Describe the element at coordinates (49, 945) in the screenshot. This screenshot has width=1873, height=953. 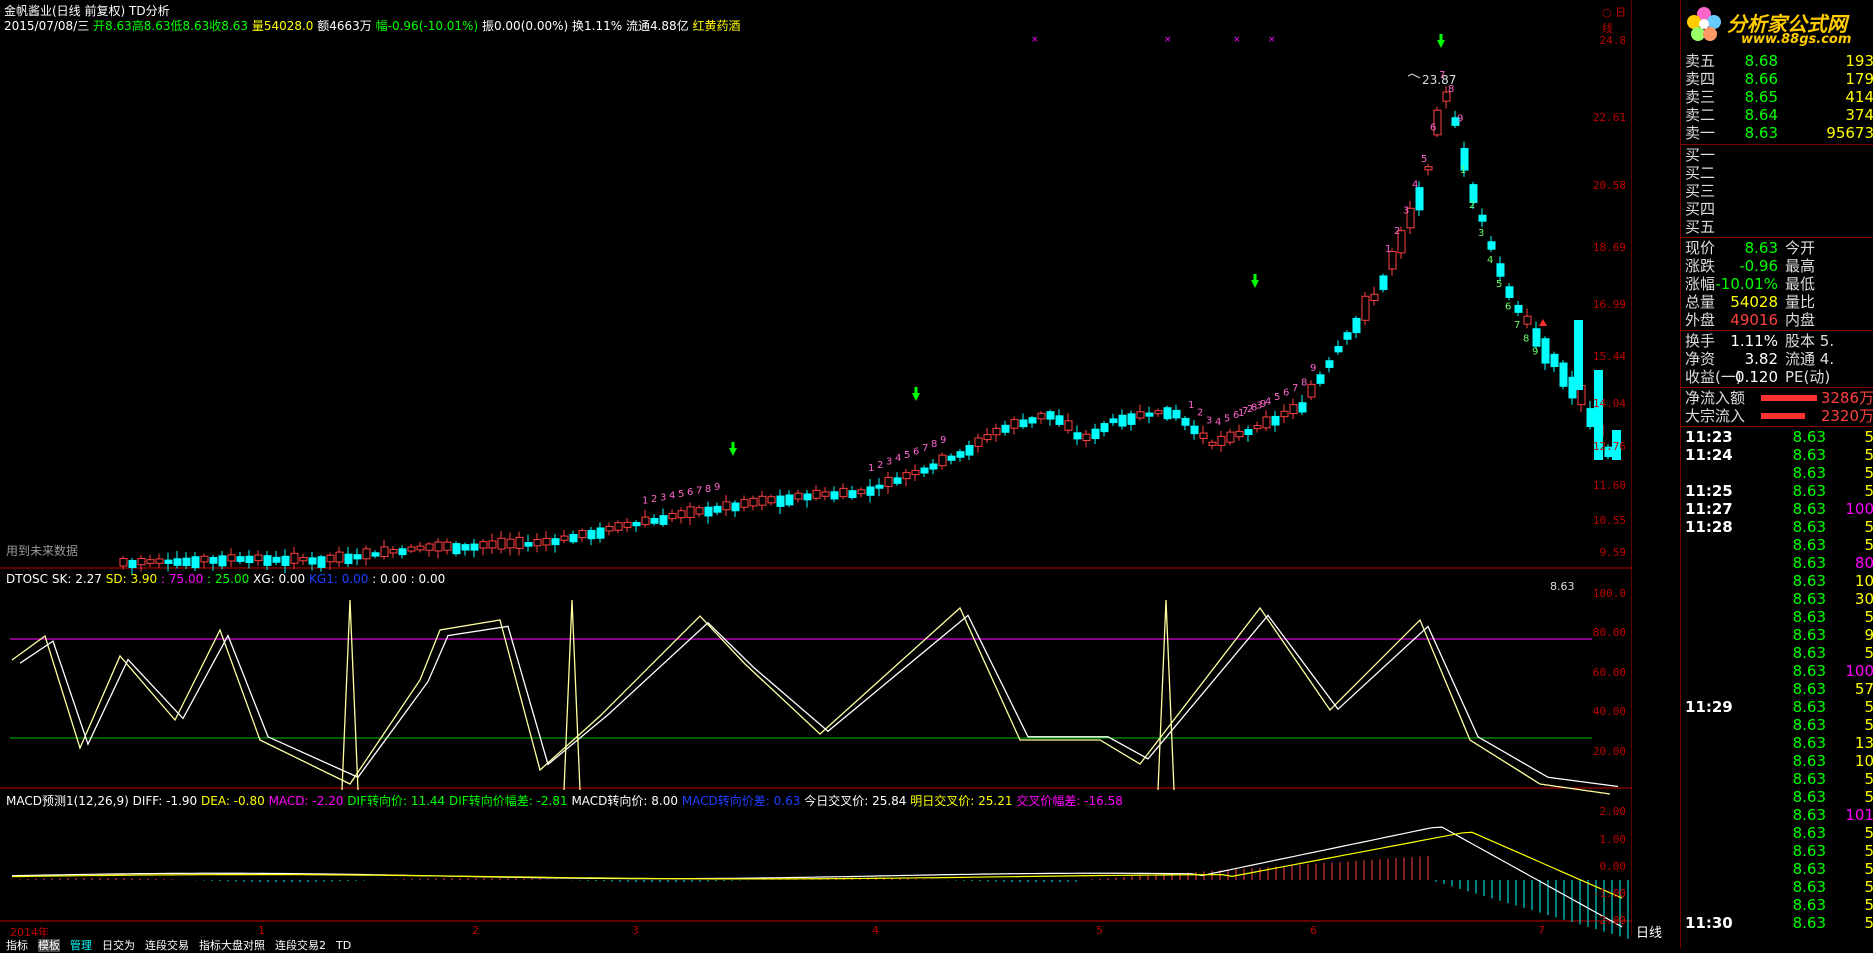
I see `tab-template: 模板` at that location.